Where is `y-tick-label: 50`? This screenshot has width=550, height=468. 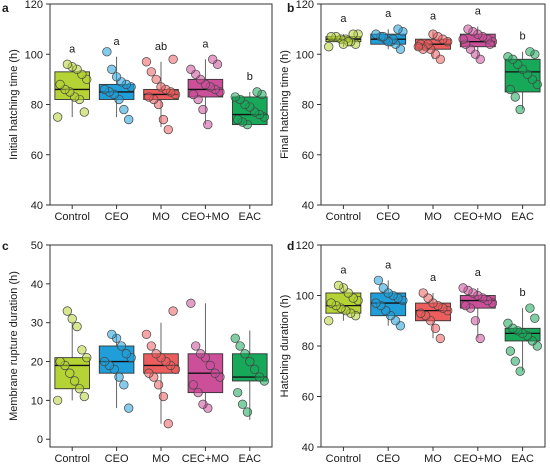 y-tick-label: 50 is located at coordinates (37, 246).